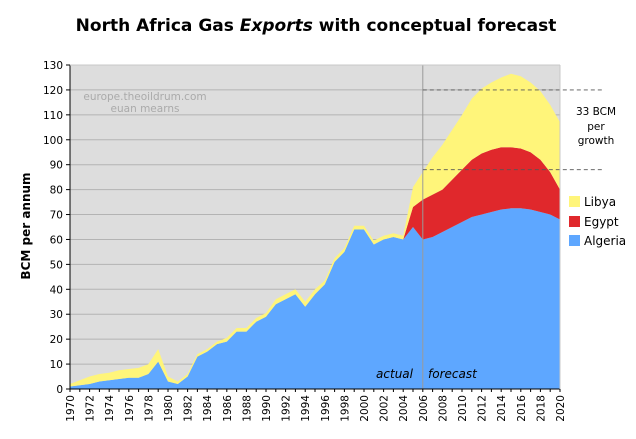 The image size is (636, 439). What do you see at coordinates (56, 191) in the screenshot?
I see `y-tick-label: 80` at bounding box center [56, 191].